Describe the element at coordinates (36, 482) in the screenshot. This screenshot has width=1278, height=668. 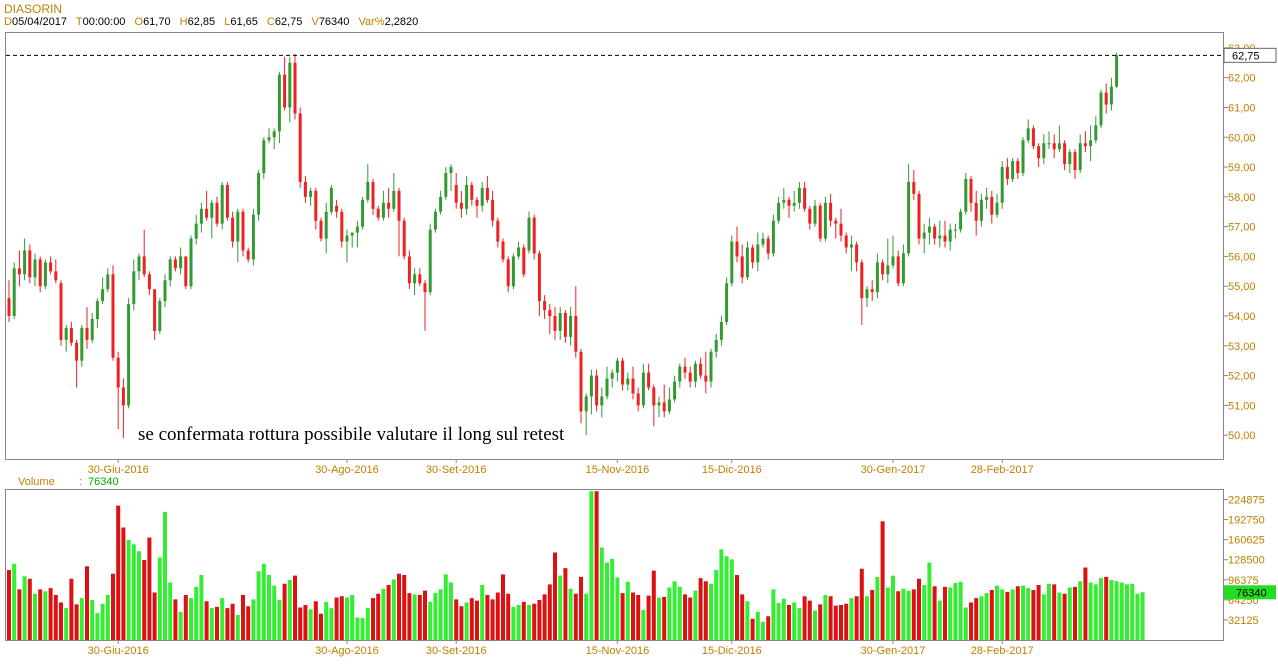
I see `volume-label-text: Volume` at that location.